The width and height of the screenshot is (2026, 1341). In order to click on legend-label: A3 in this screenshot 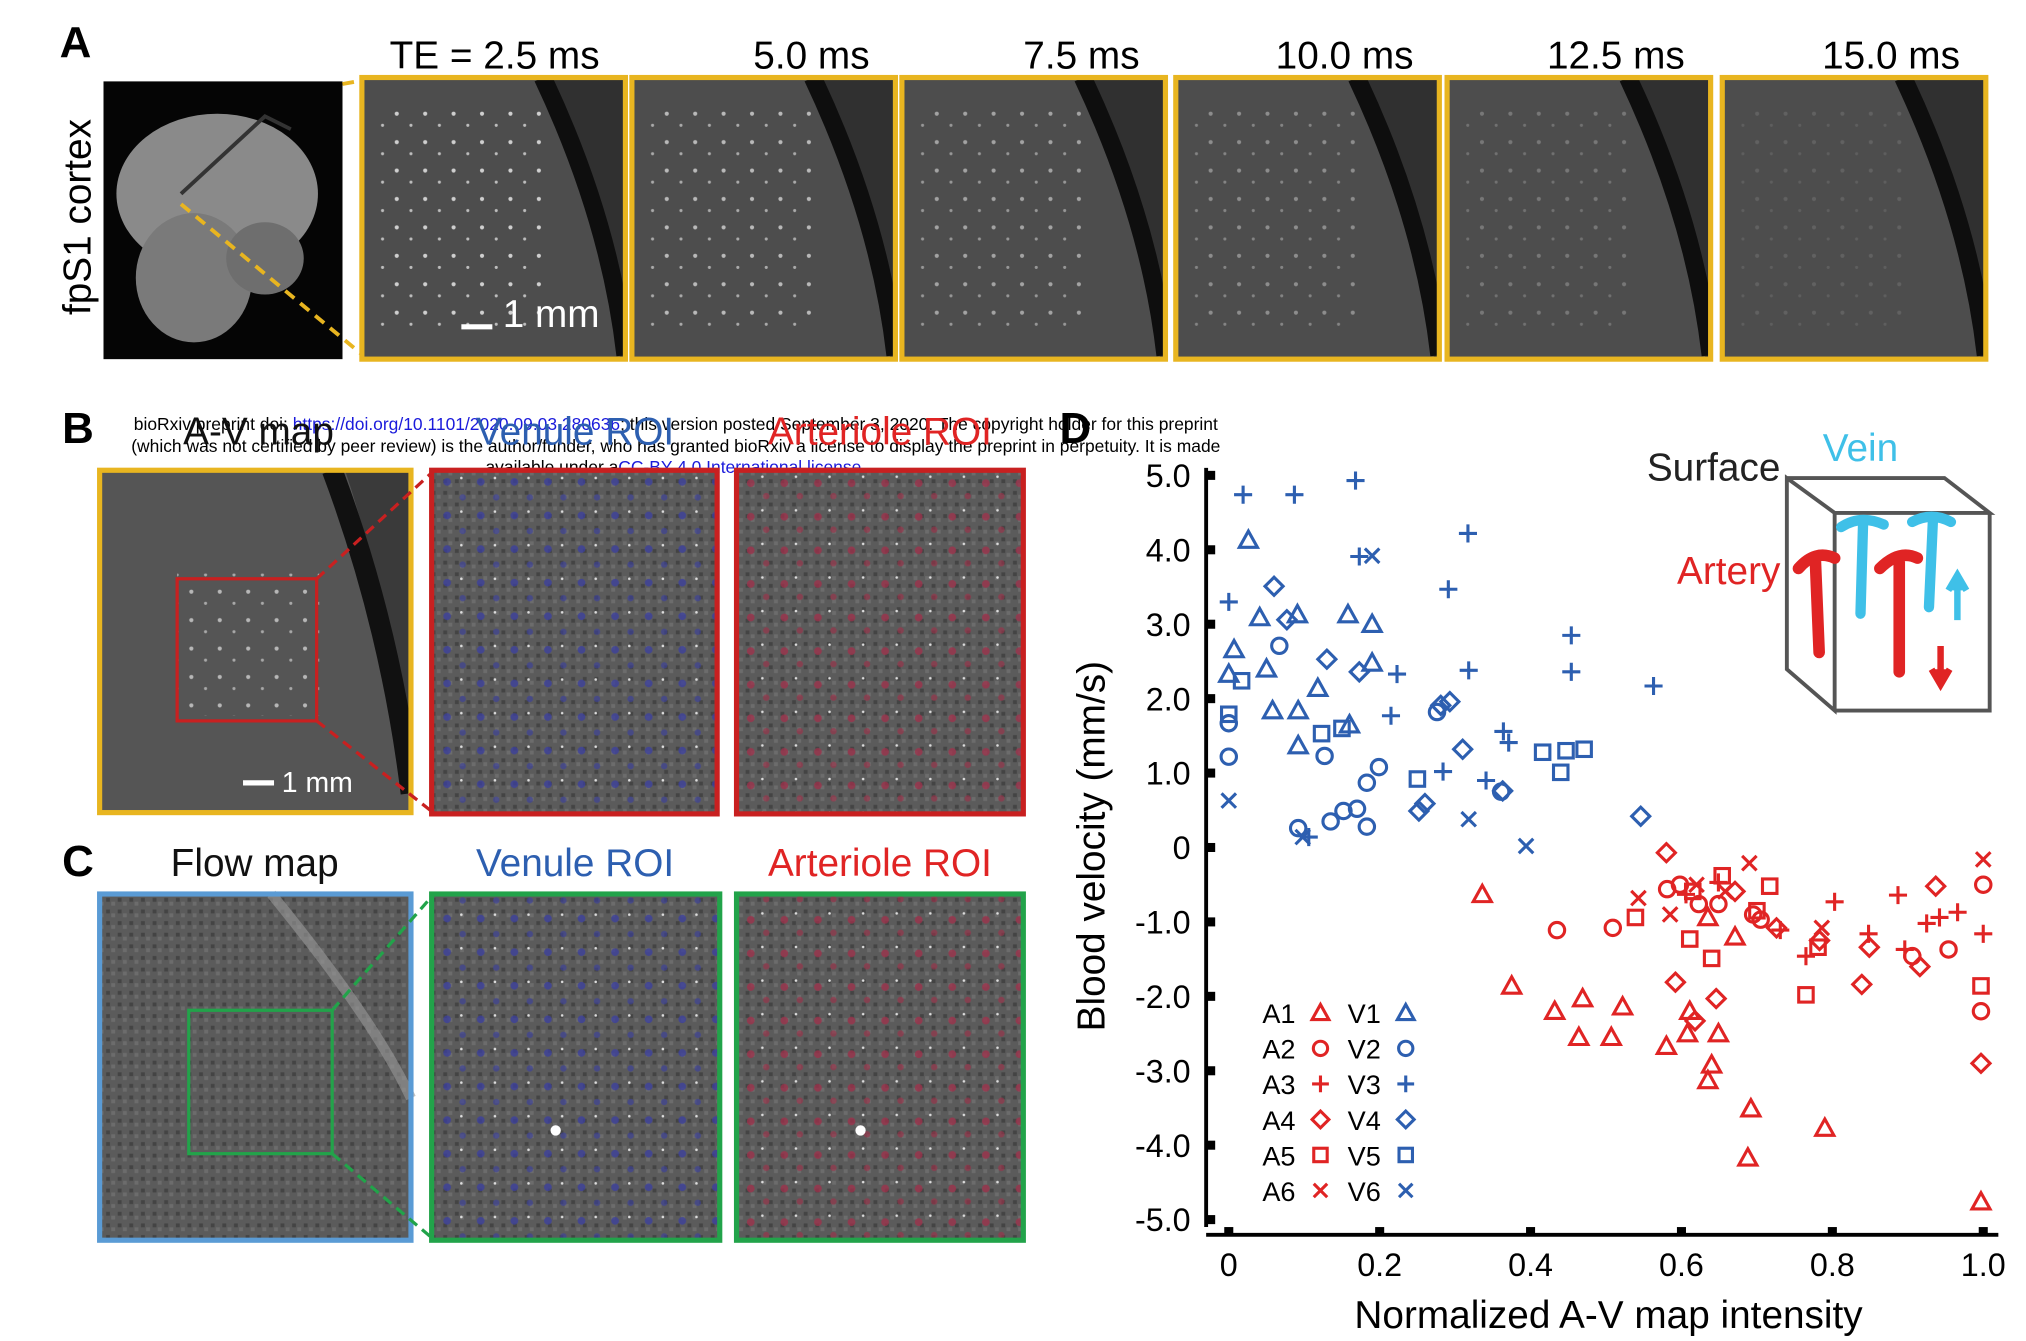, I will do `click(1278, 1084)`.